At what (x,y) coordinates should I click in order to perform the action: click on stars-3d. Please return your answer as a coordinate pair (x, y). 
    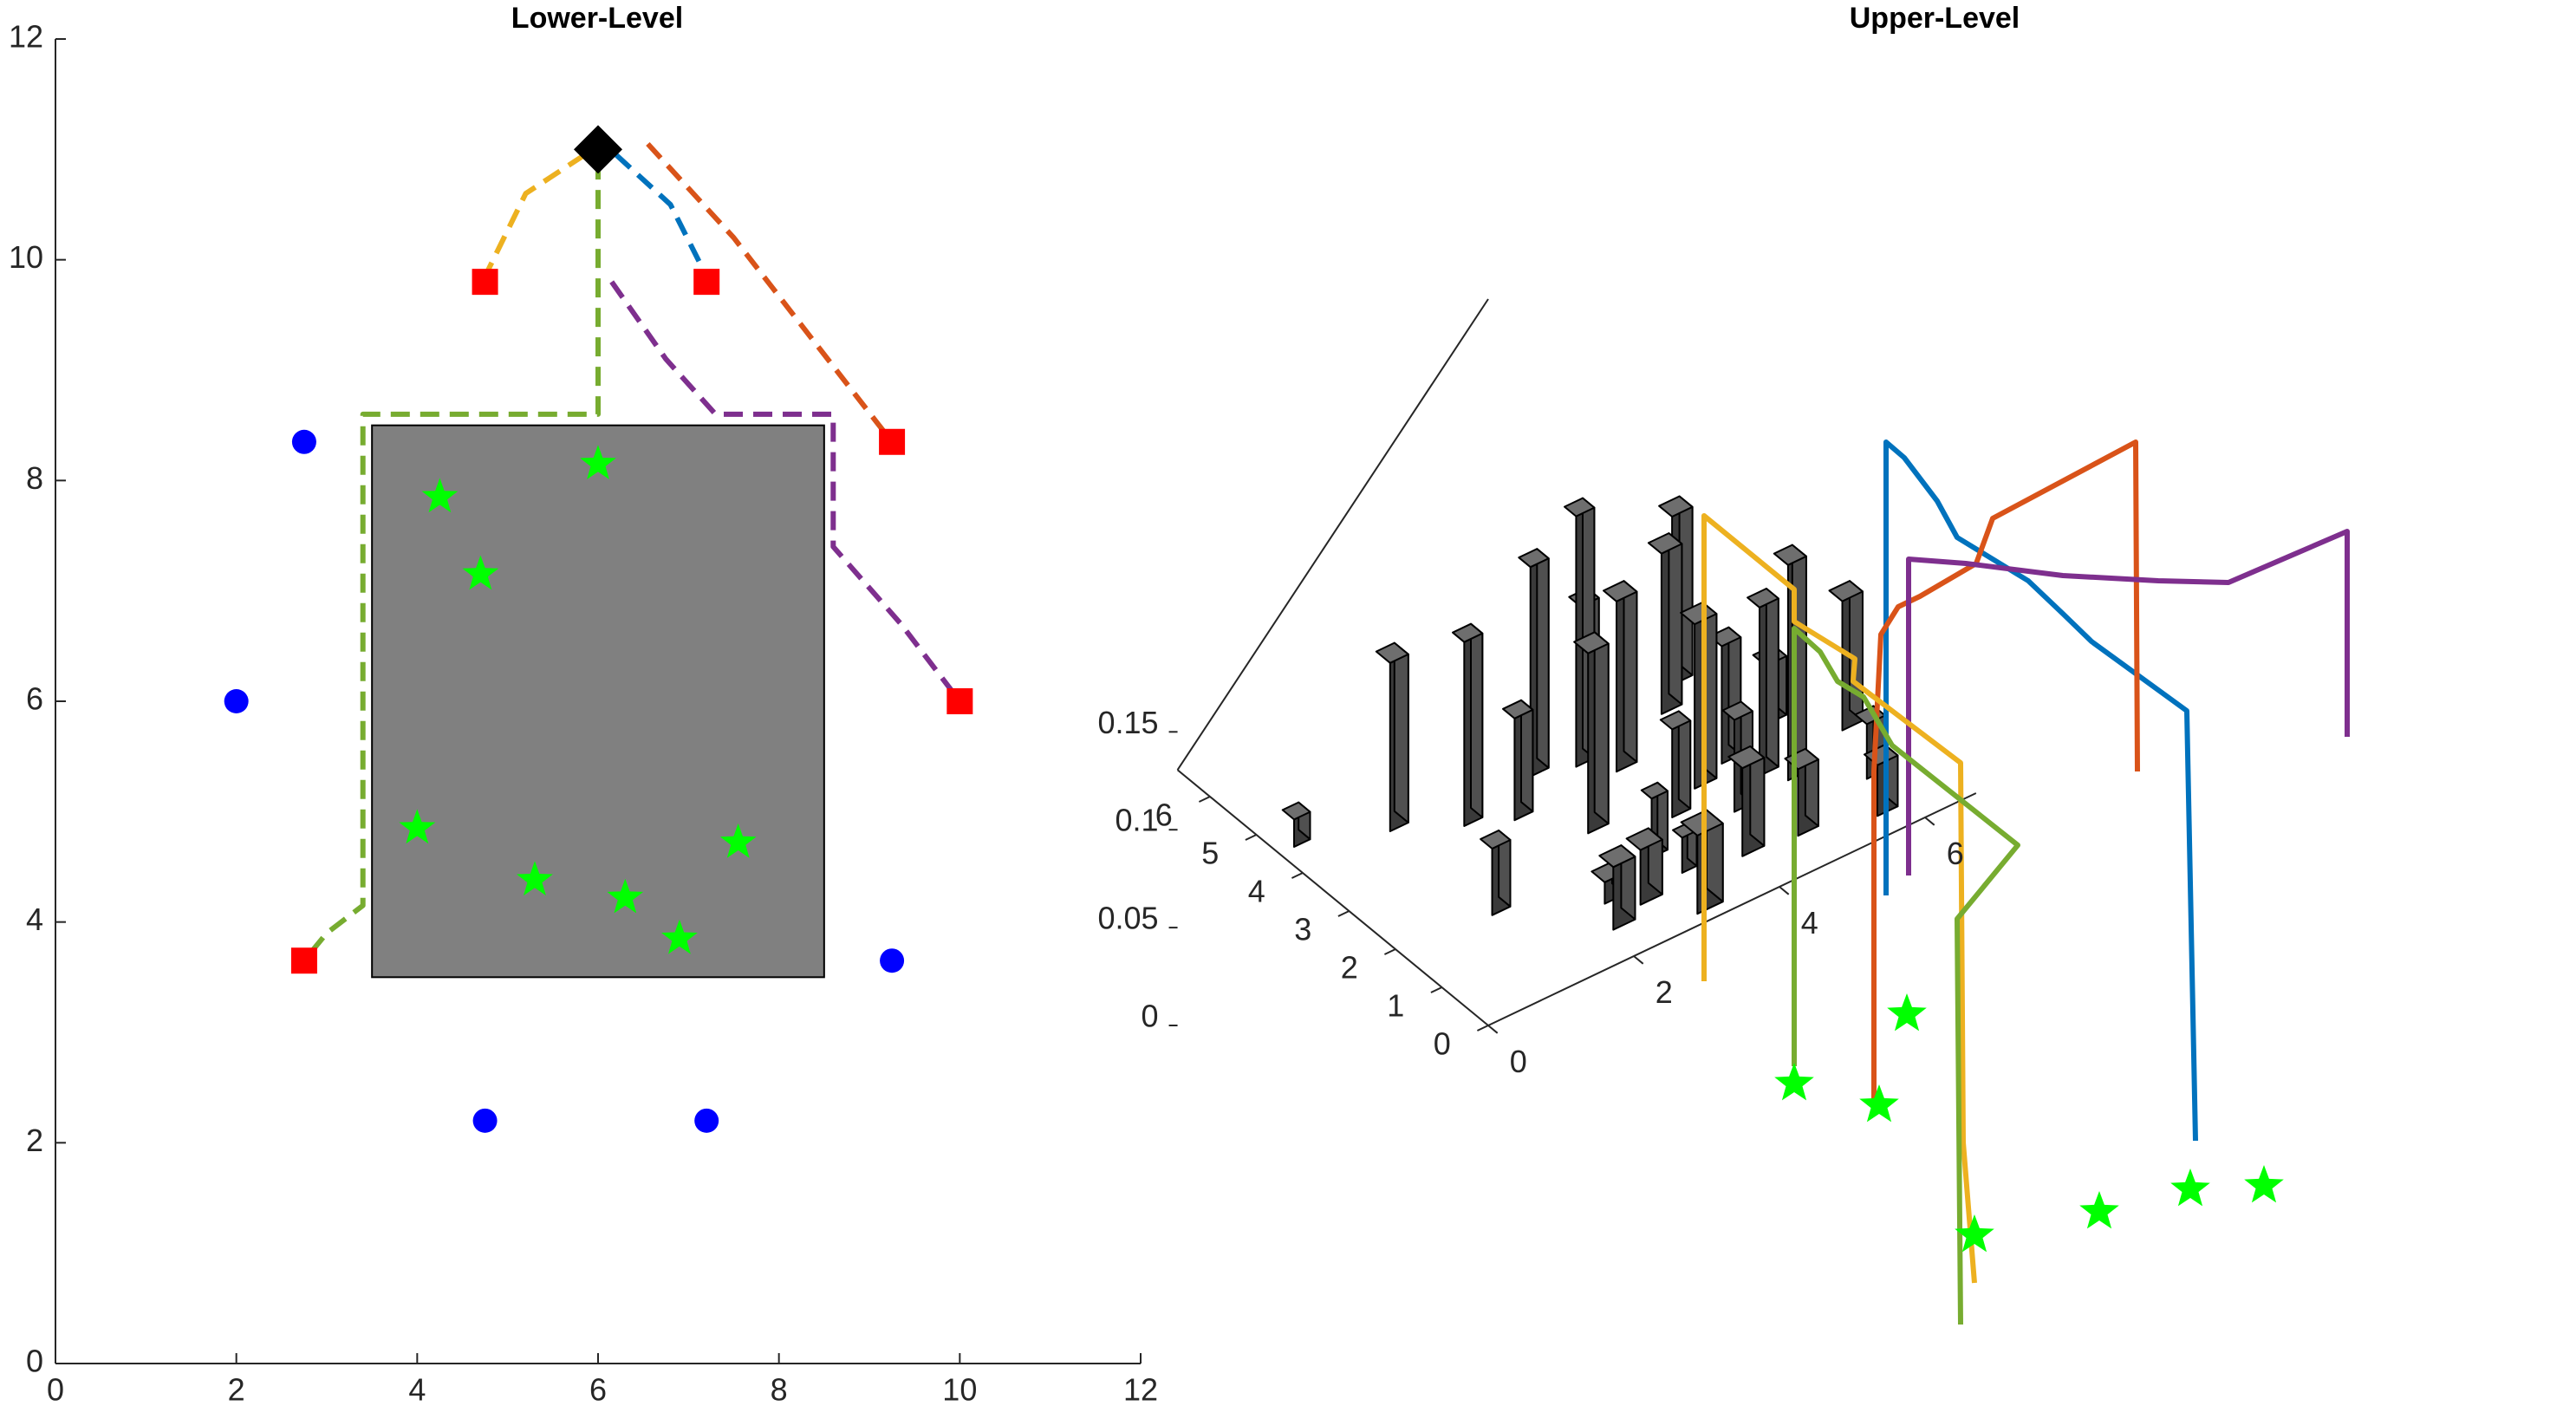
    Looking at the image, I should click on (2029, 1123).